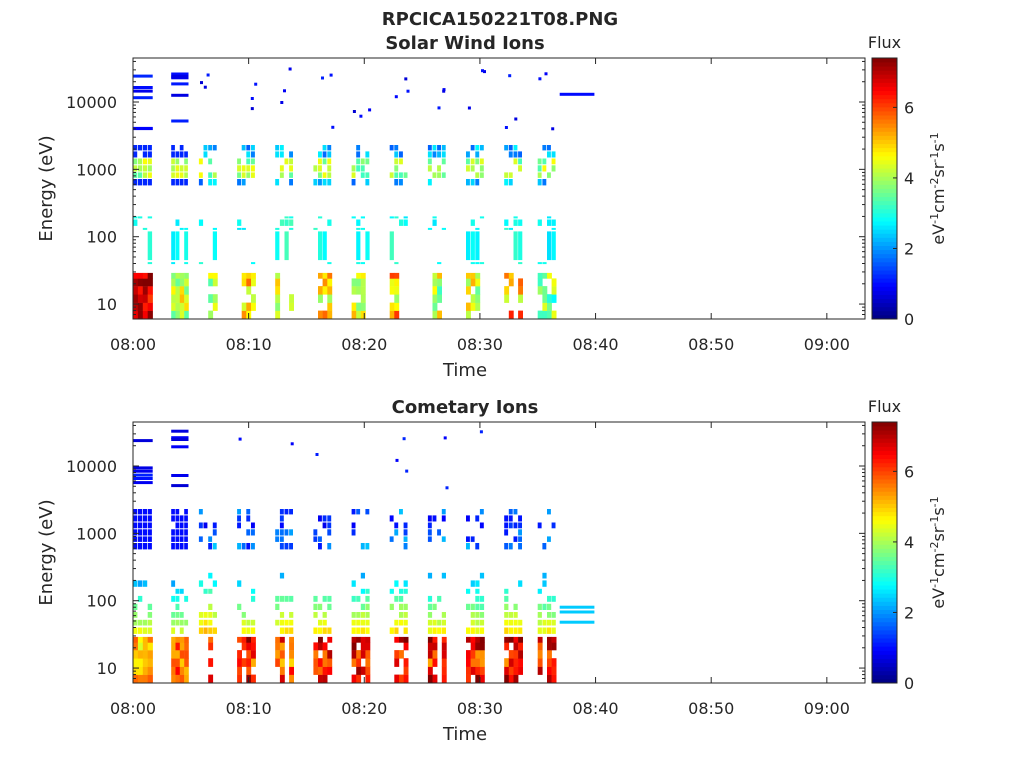 This screenshot has height=768, width=1024. What do you see at coordinates (934, 582) in the screenshot?
I see `unit-superscript: -1` at bounding box center [934, 582].